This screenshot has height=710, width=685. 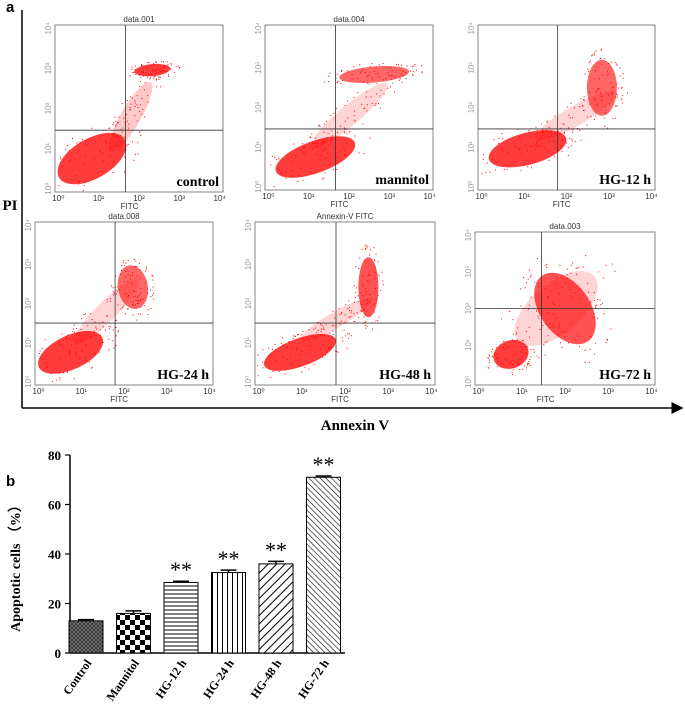 What do you see at coordinates (302, 391) in the screenshot?
I see `x-tick-label: 10¹` at bounding box center [302, 391].